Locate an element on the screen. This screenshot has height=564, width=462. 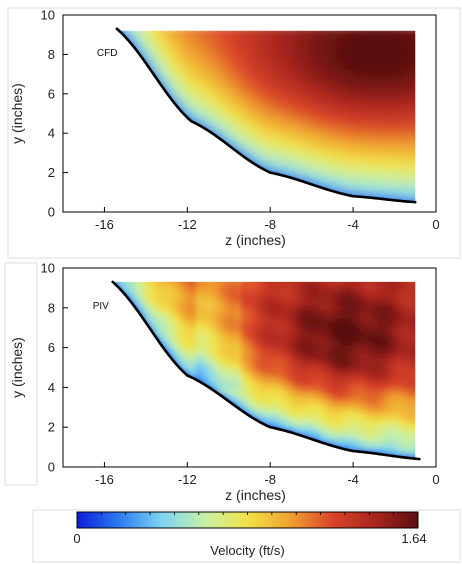
piv-y-axis-title: y (inches) is located at coordinates (17, 367).